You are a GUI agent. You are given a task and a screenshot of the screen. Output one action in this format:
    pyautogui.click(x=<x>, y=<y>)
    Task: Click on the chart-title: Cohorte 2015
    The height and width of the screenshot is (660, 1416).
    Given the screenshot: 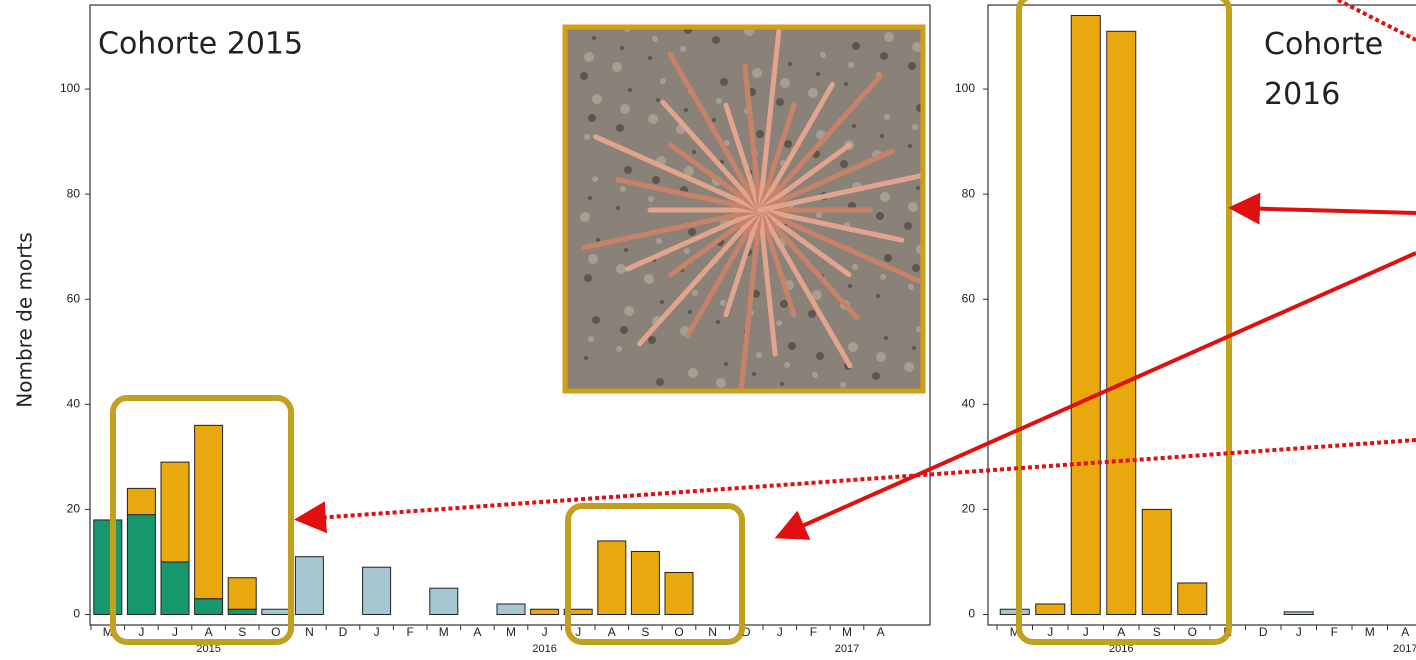 What is the action you would take?
    pyautogui.click(x=200, y=44)
    